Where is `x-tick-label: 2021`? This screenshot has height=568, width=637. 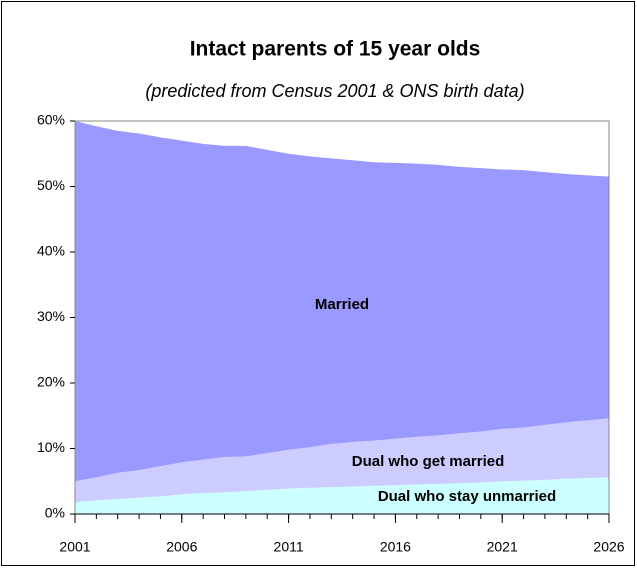 x-tick-label: 2021 is located at coordinates (502, 547).